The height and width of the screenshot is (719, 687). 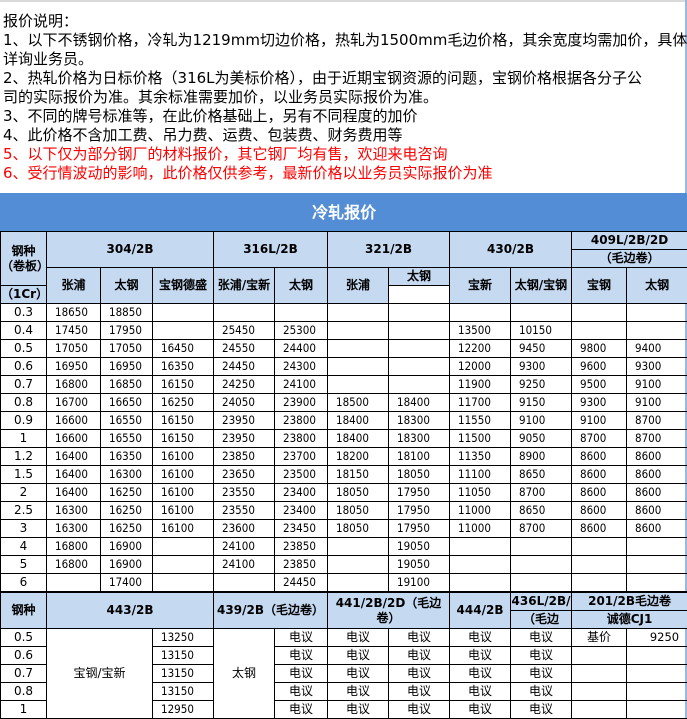 What do you see at coordinates (628, 601) in the screenshot?
I see `group-201: 201/2B毛边卷` at bounding box center [628, 601].